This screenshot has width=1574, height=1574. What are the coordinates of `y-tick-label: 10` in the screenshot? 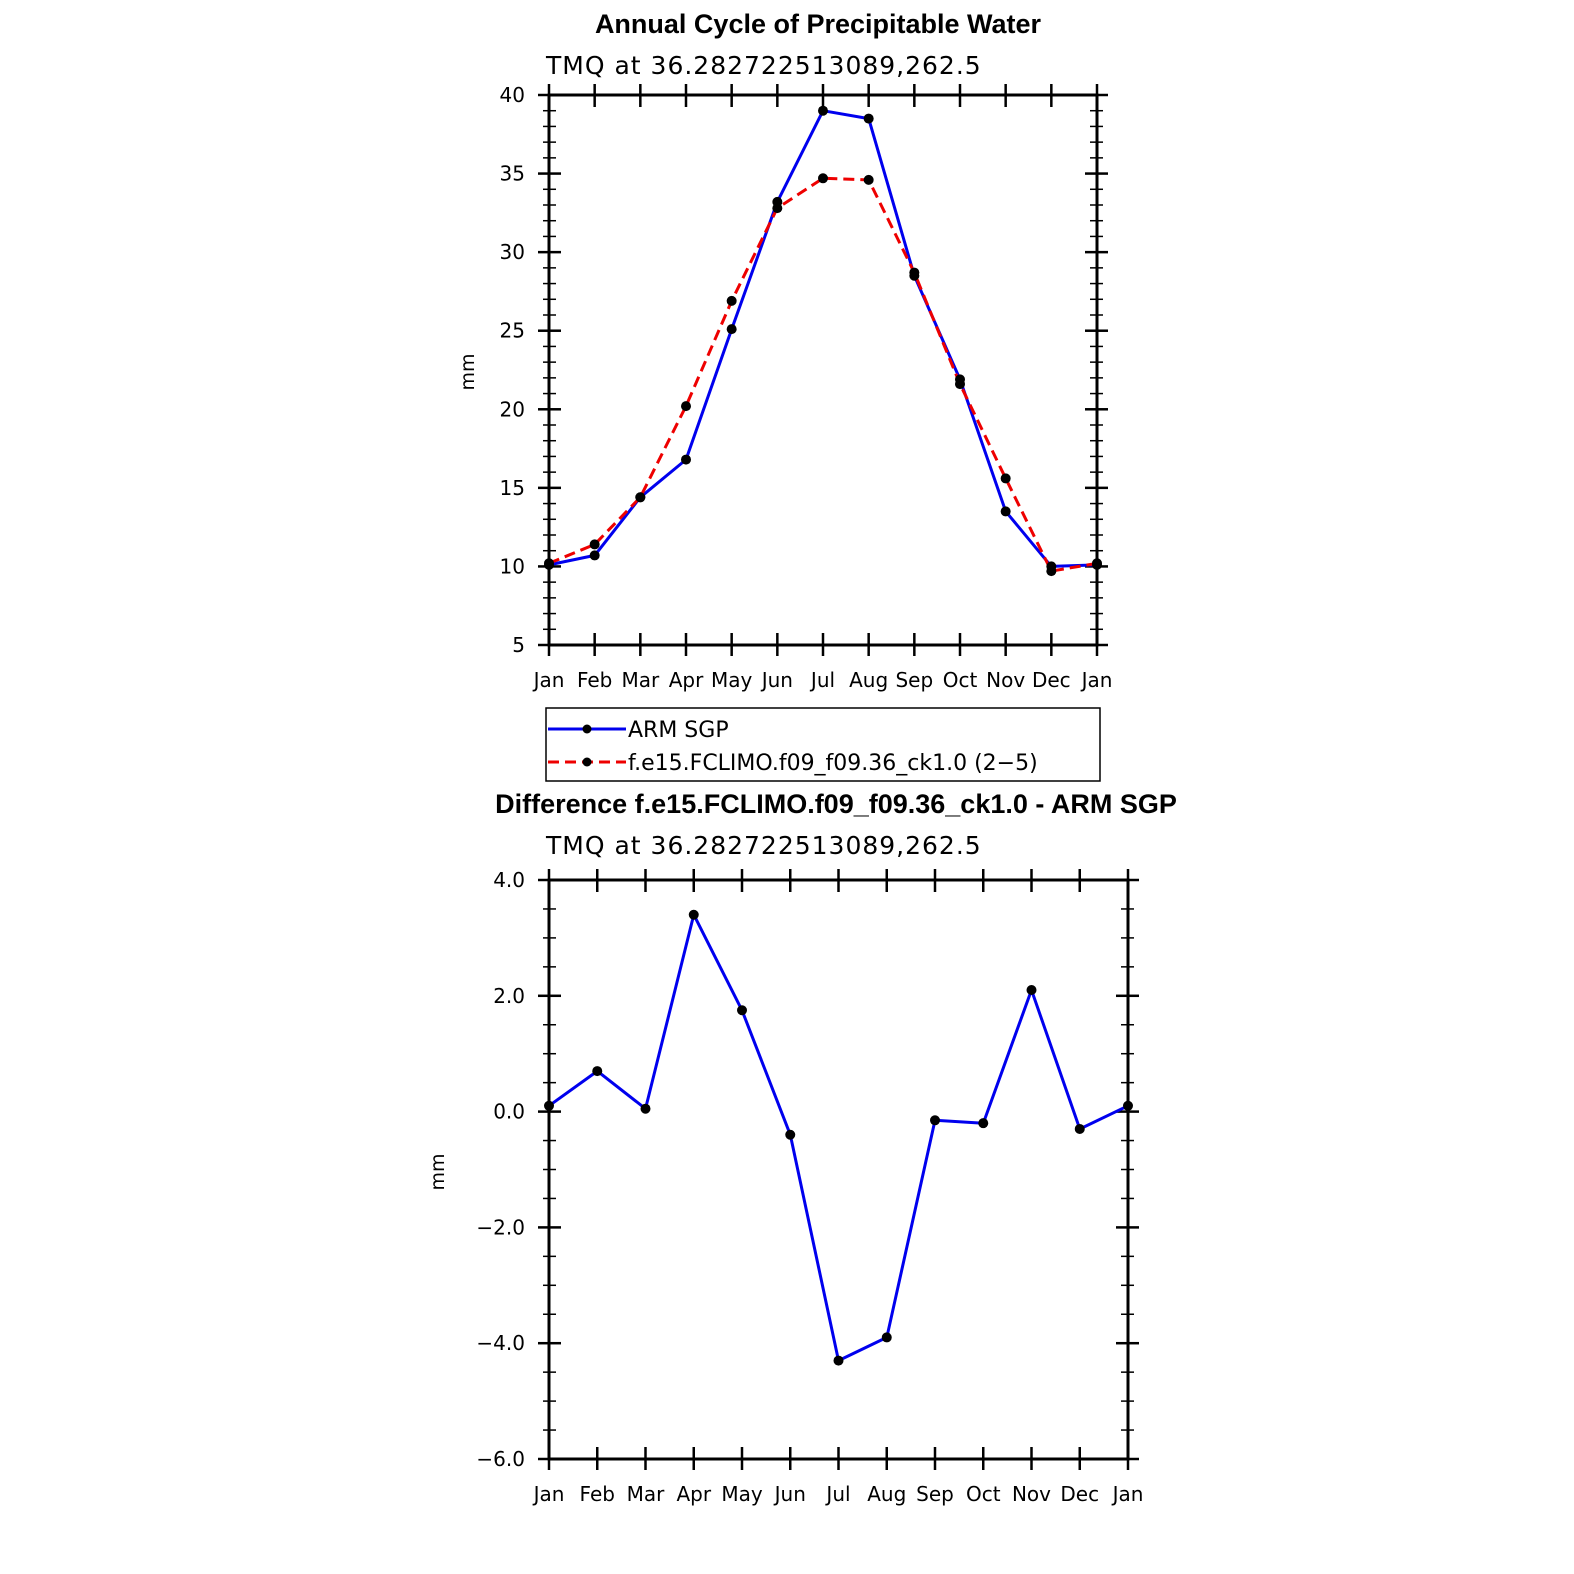 It's located at (512, 566).